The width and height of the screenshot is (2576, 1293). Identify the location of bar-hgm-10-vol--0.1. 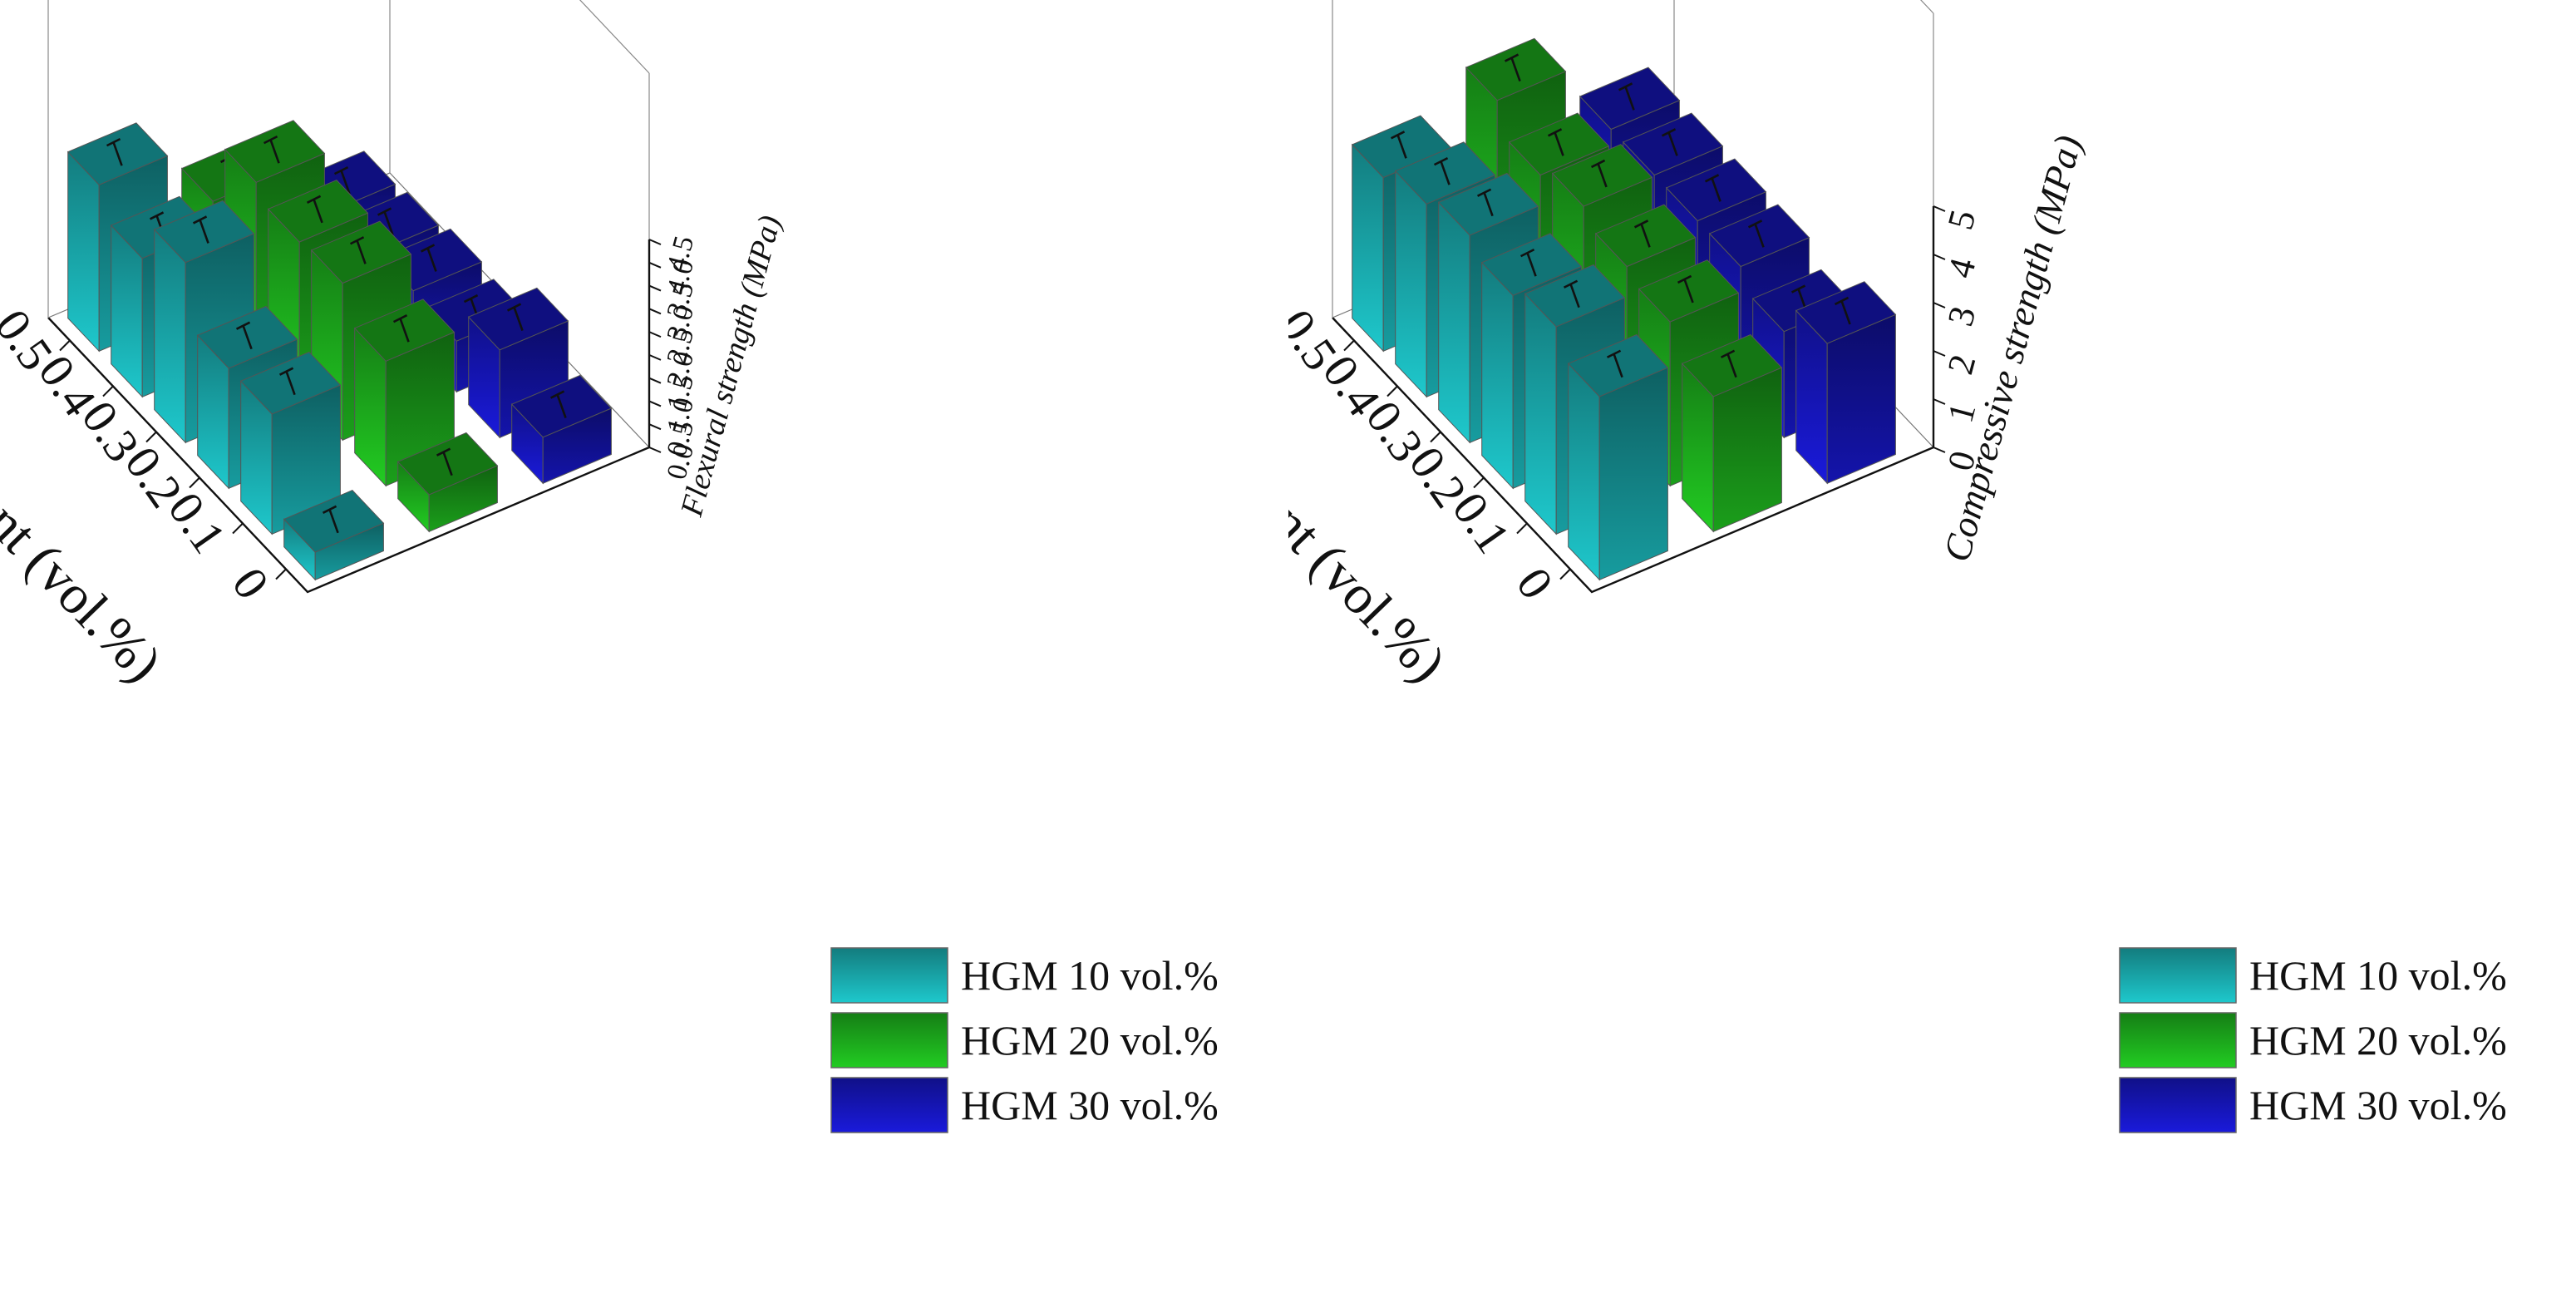
(290, 443).